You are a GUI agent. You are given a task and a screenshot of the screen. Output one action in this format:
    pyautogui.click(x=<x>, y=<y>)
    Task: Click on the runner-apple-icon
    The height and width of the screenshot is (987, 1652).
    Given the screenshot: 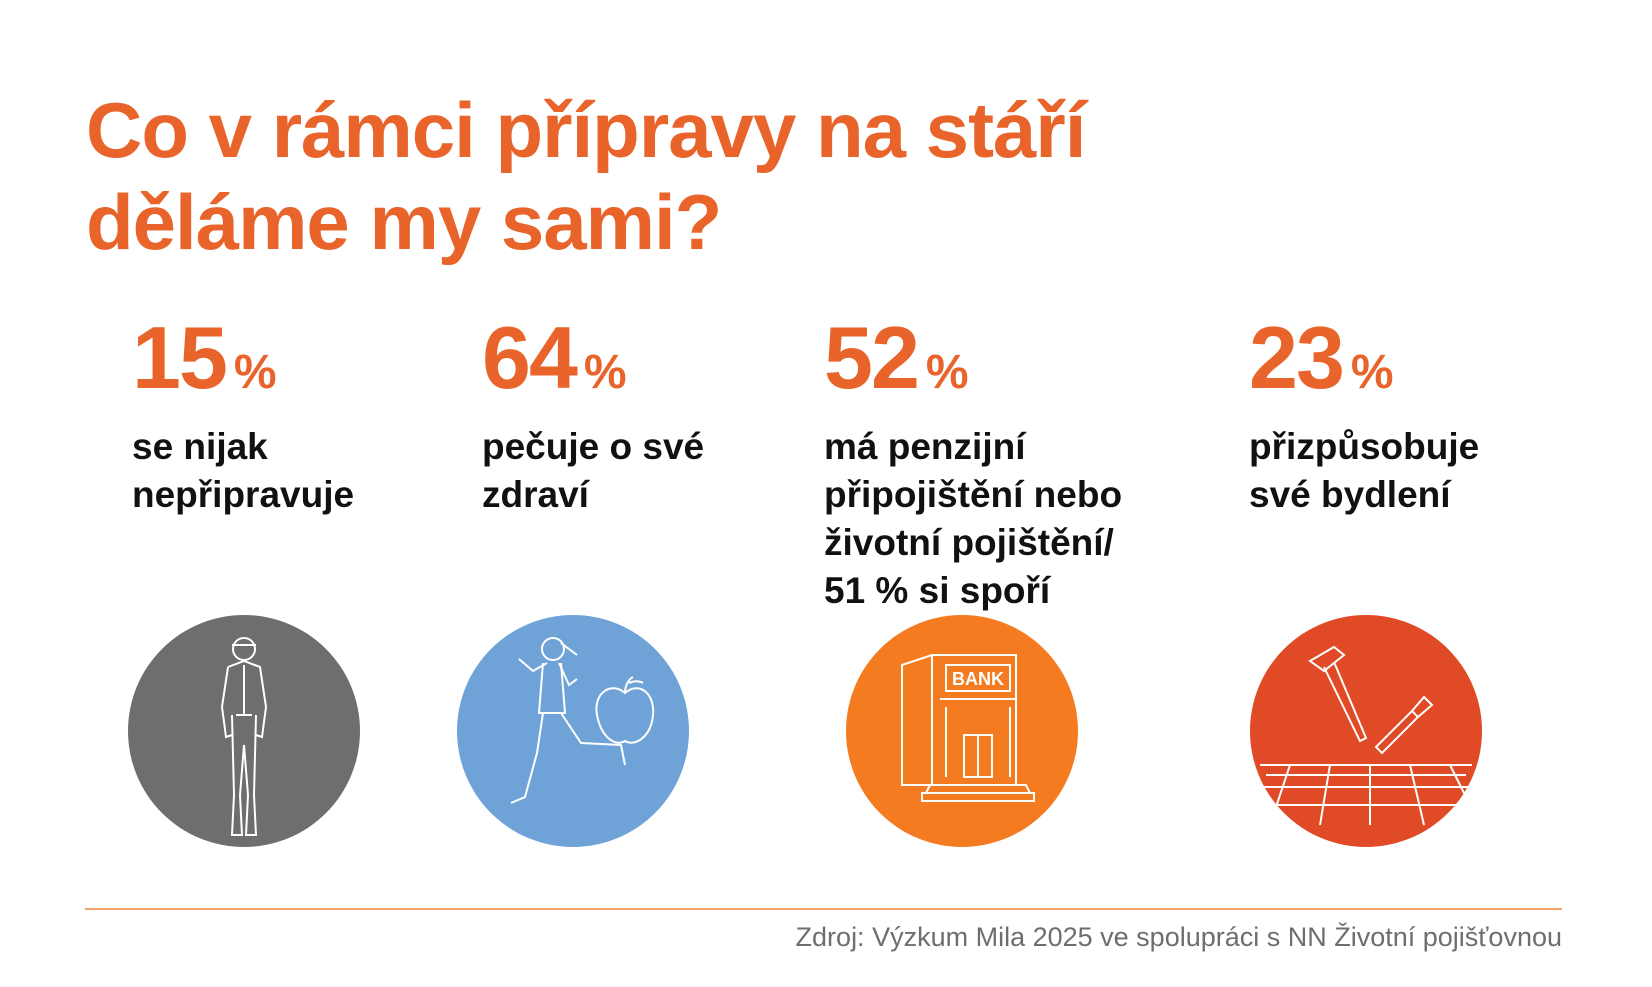 What is the action you would take?
    pyautogui.click(x=573, y=731)
    